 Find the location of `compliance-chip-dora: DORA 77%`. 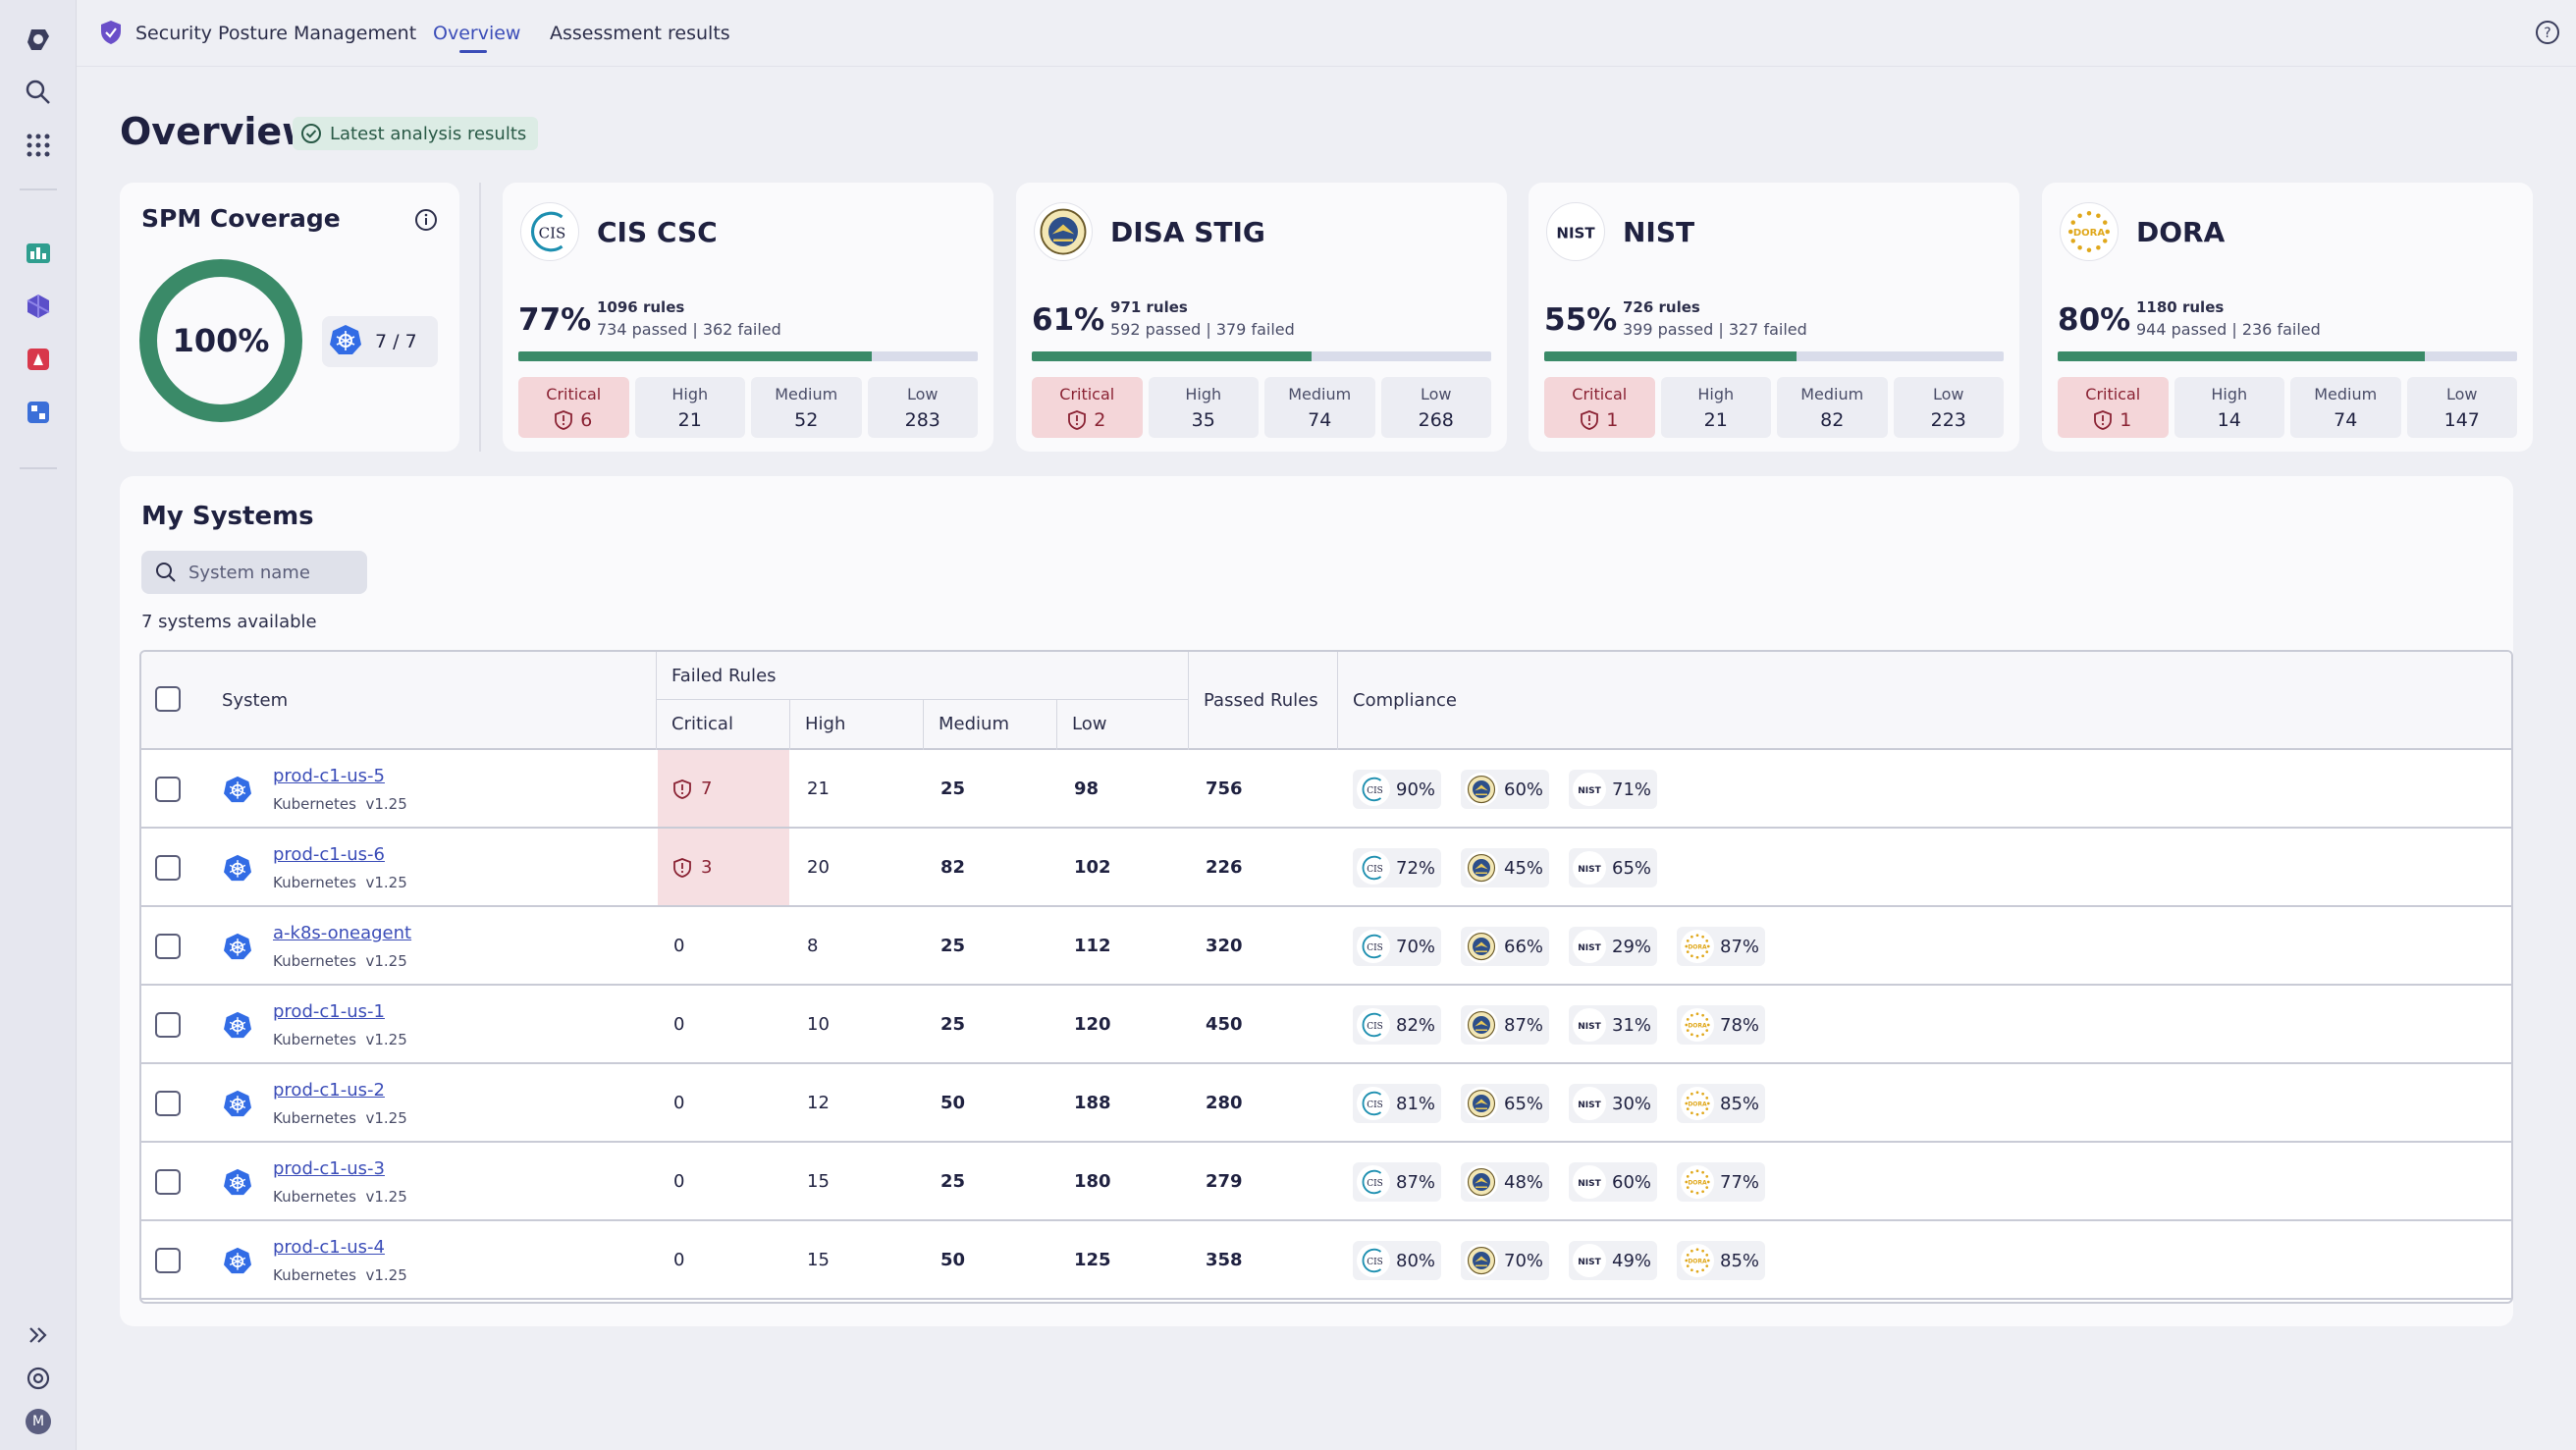

compliance-chip-dora: DORA 77% is located at coordinates (1721, 1182).